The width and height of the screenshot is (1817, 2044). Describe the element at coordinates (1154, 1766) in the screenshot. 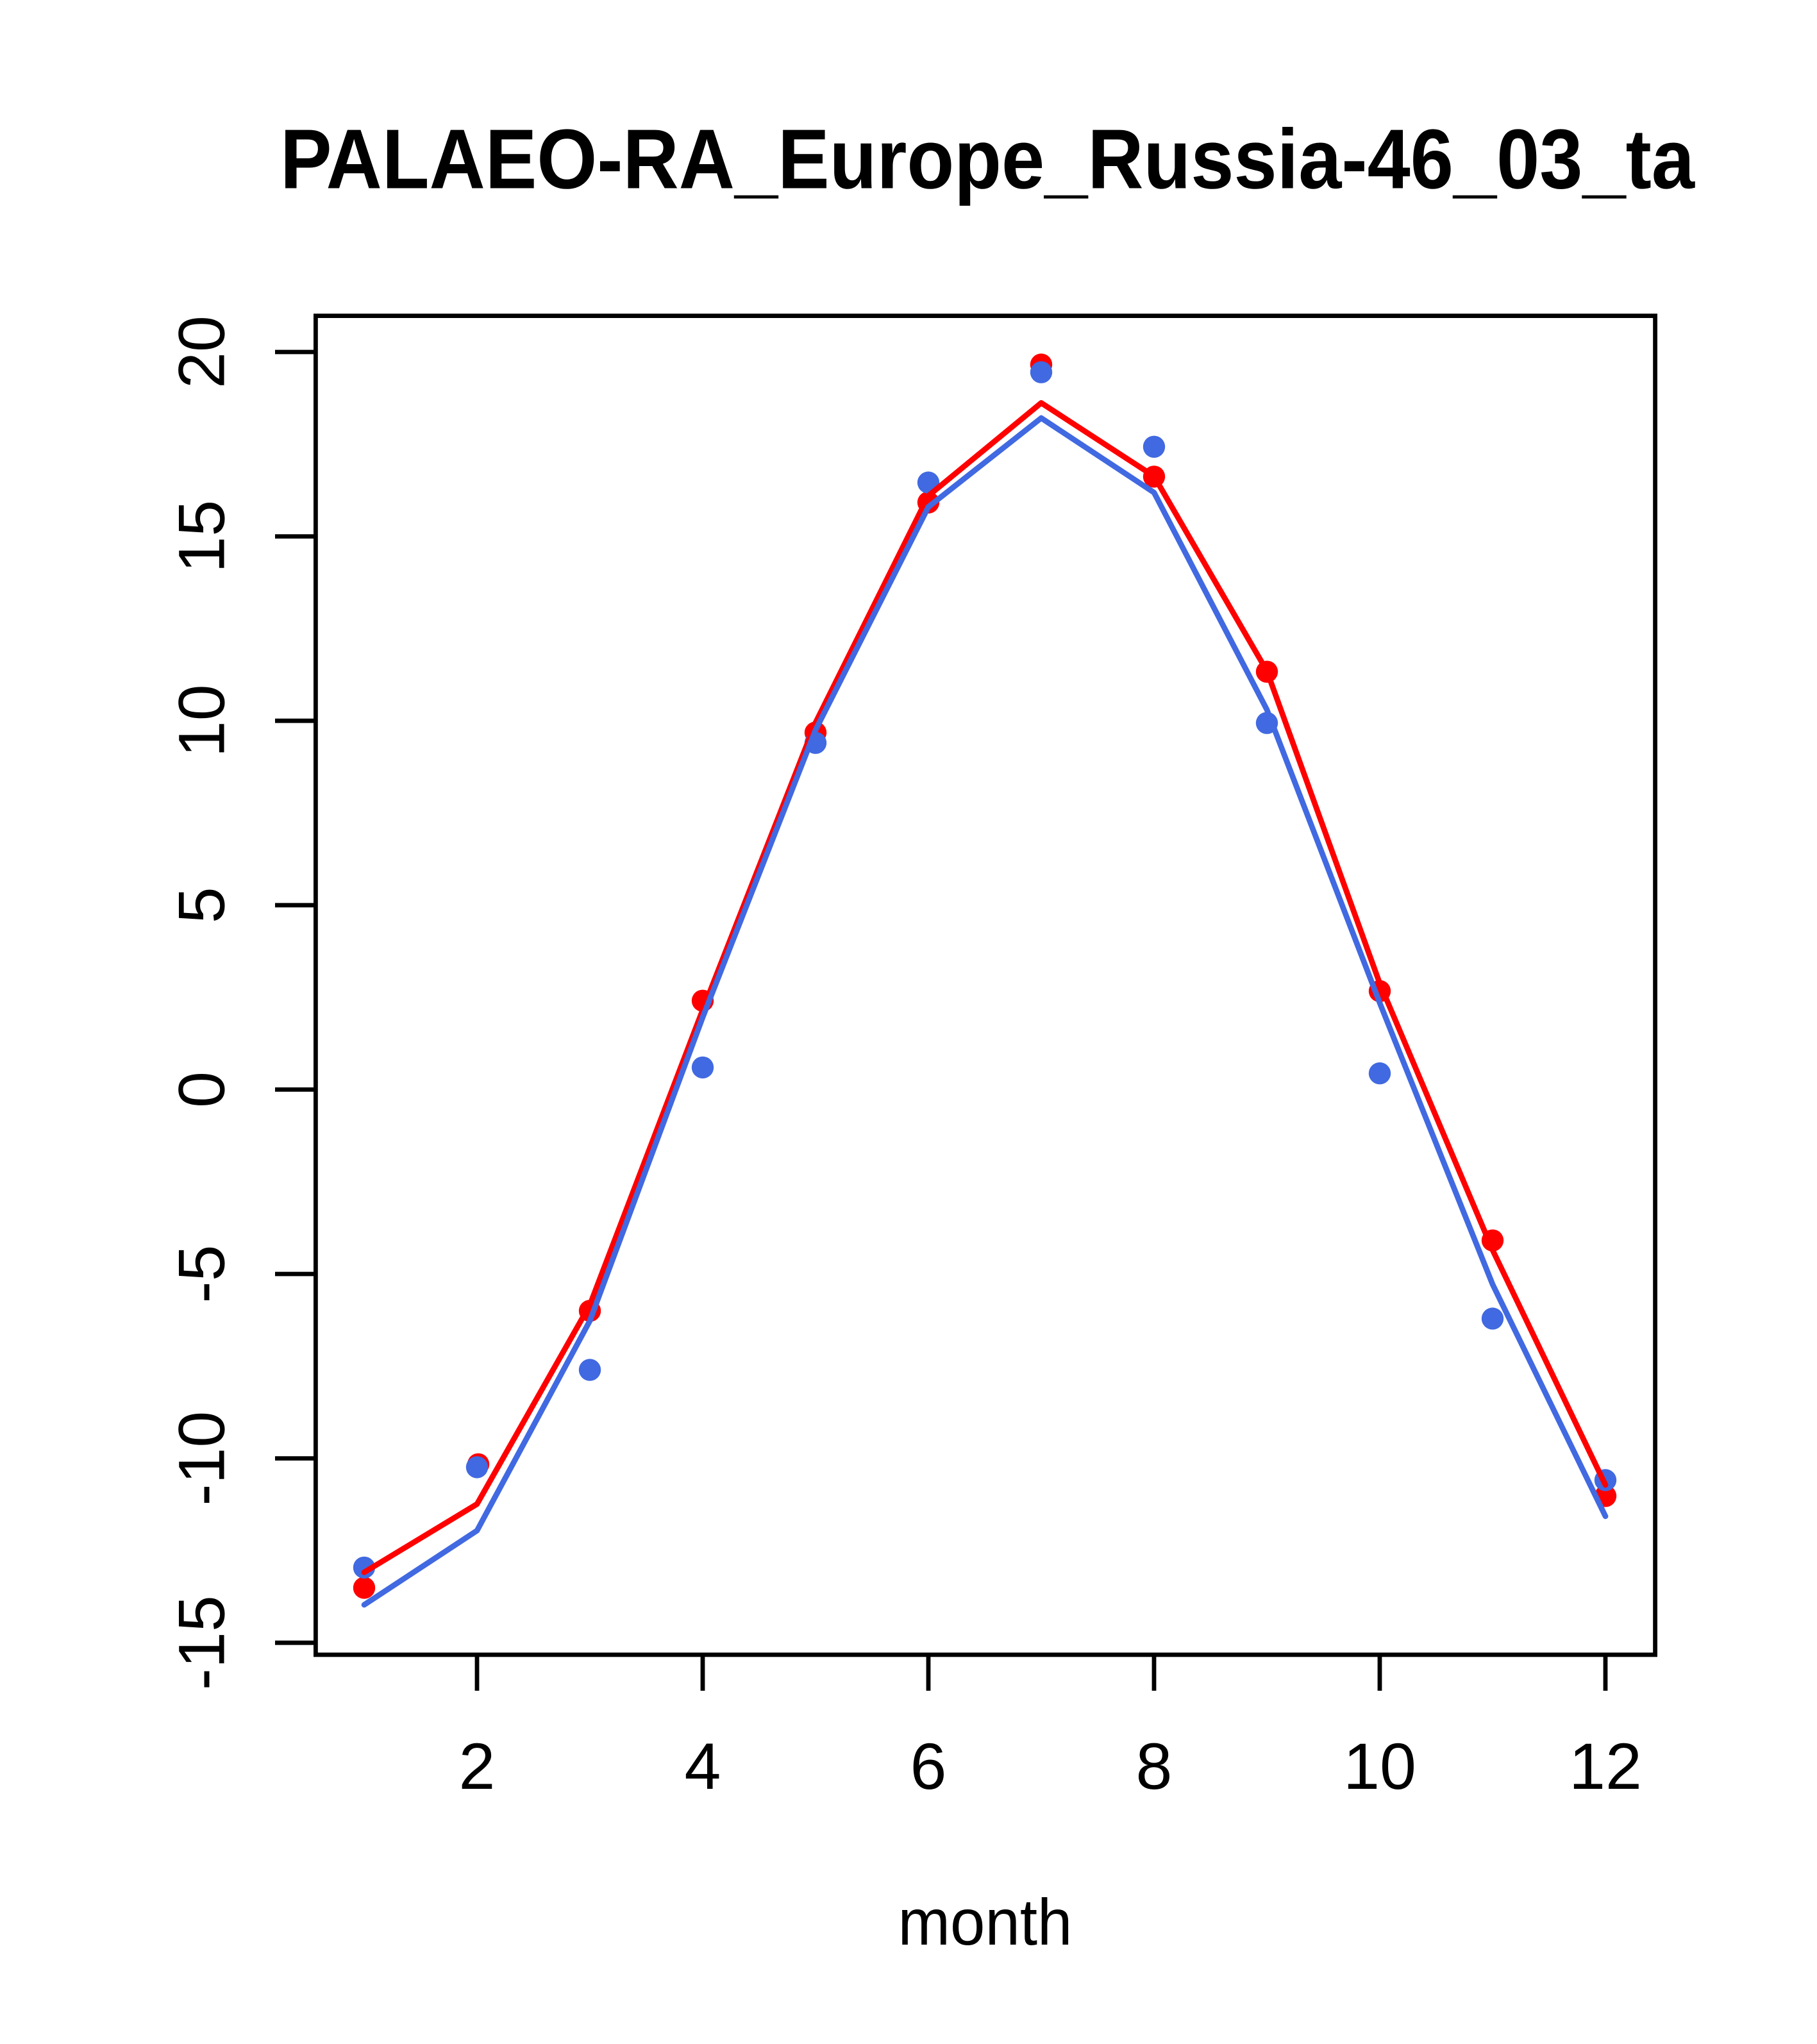

I see `svg-text: 8` at that location.